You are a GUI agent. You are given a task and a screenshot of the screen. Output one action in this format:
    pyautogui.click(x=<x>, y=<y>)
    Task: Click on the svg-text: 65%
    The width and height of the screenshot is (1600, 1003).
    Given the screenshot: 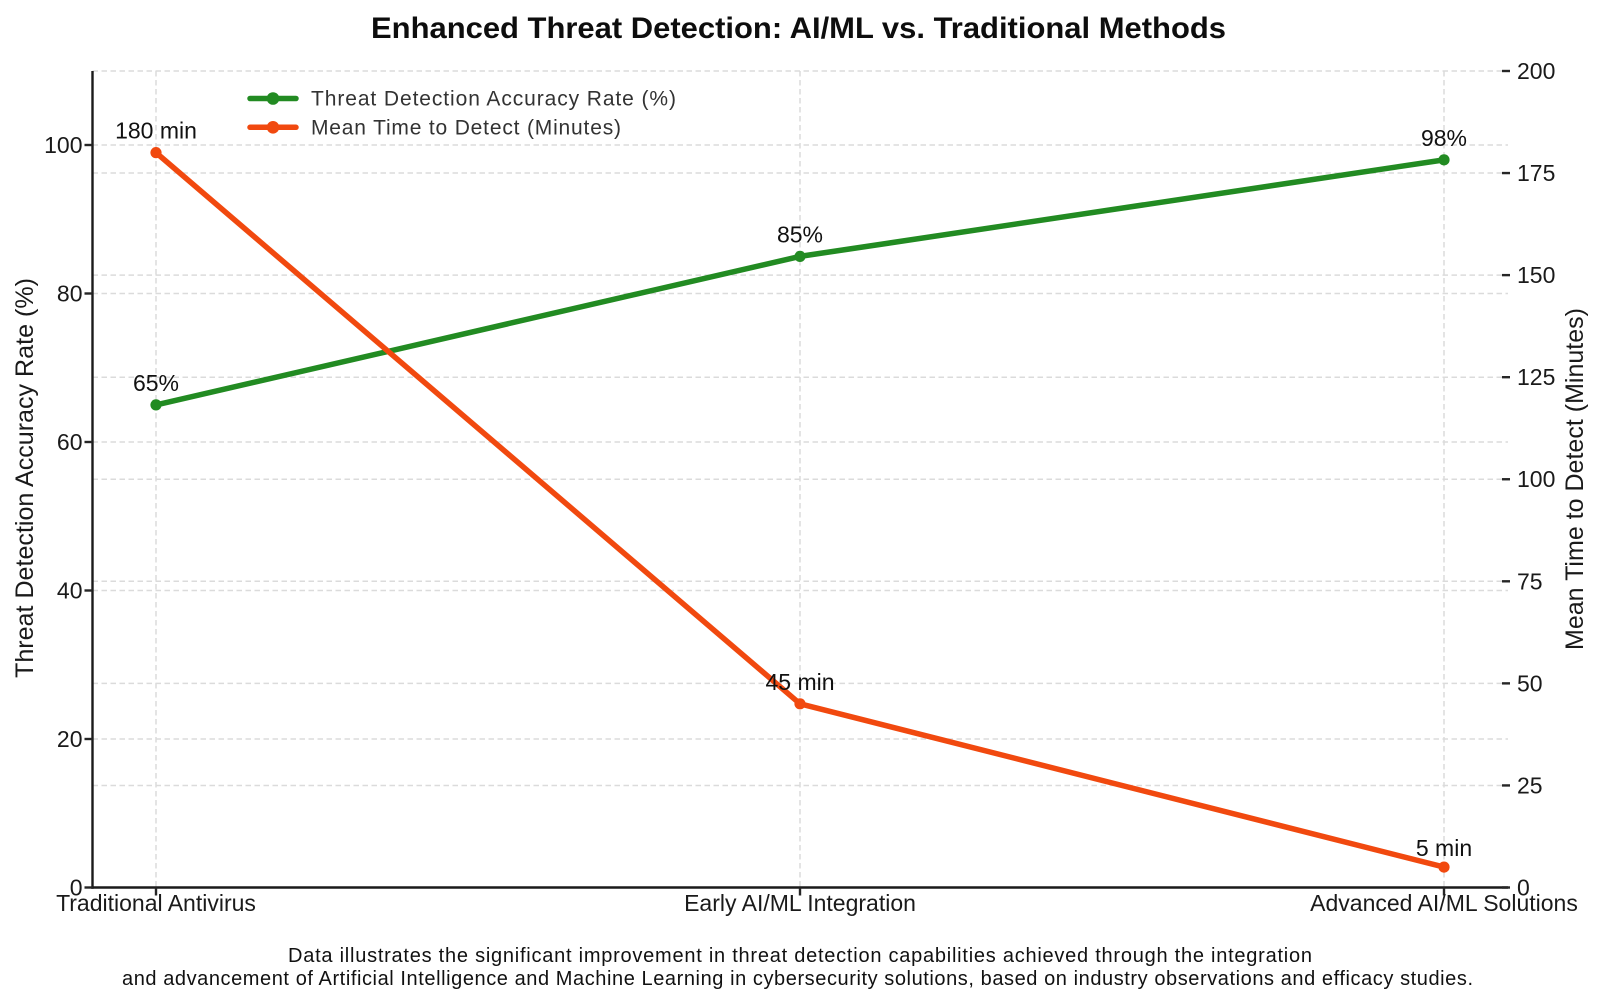 What is the action you would take?
    pyautogui.click(x=156, y=383)
    